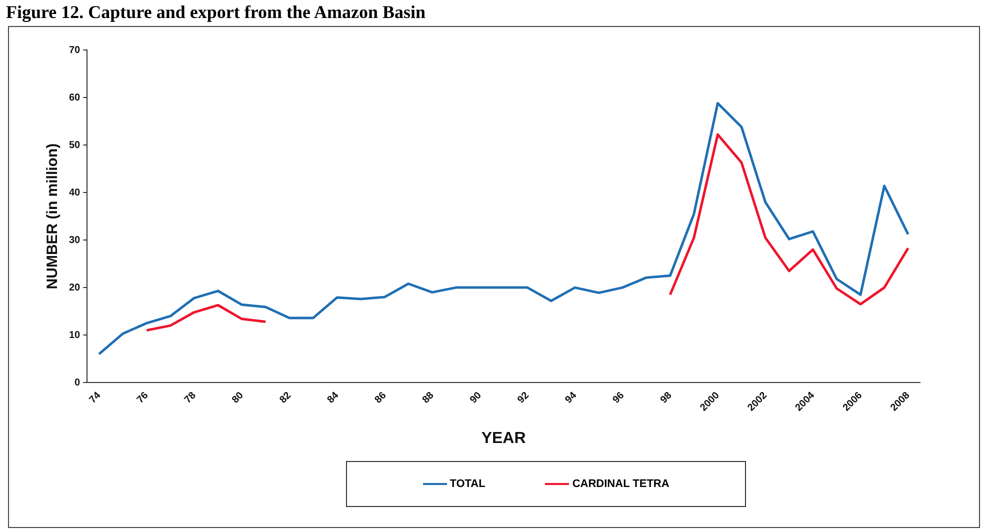 Image resolution: width=986 pixels, height=532 pixels. Describe the element at coordinates (238, 398) in the screenshot. I see `x-tick-label: 80` at that location.